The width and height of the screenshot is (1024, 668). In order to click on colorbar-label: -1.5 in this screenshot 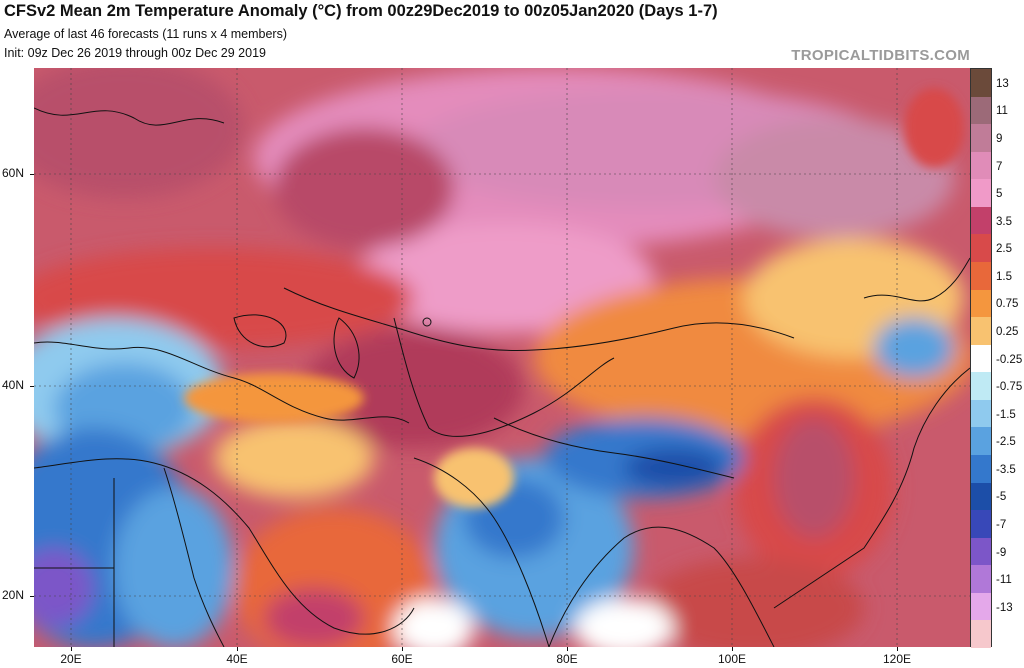, I will do `click(1006, 414)`.